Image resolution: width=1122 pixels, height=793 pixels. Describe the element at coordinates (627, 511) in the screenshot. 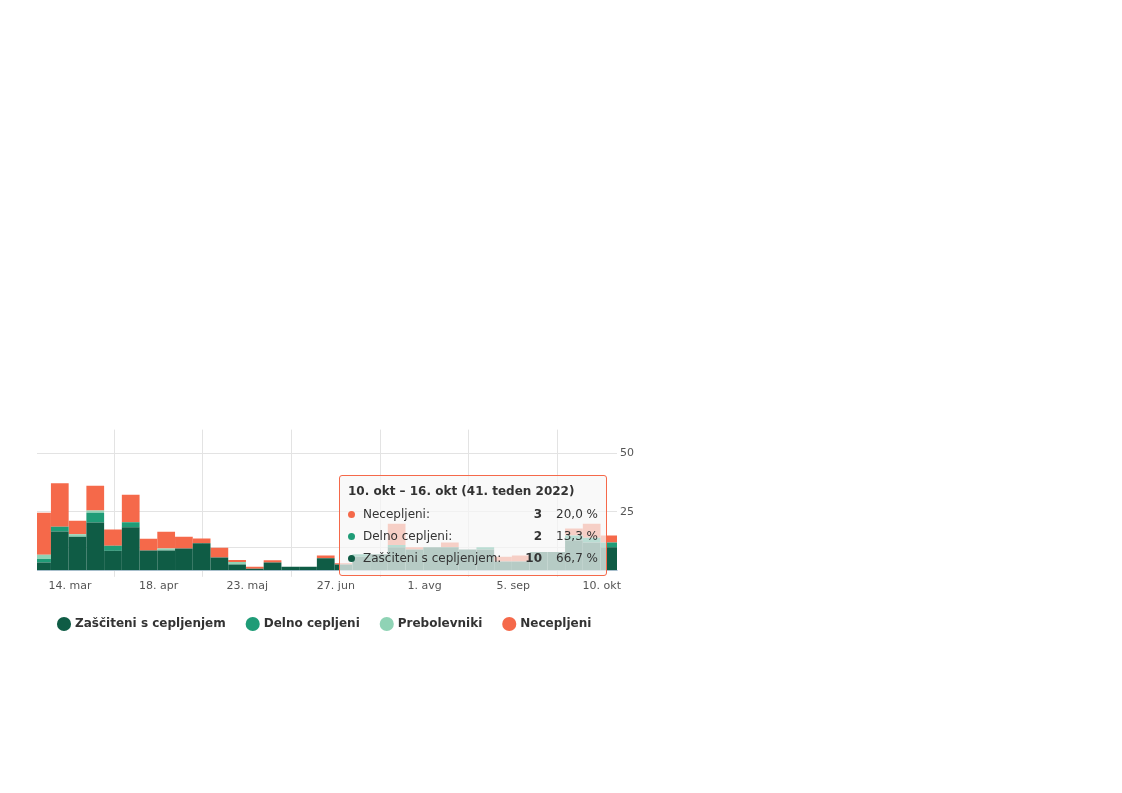

I see `y-tick-label: 25` at that location.